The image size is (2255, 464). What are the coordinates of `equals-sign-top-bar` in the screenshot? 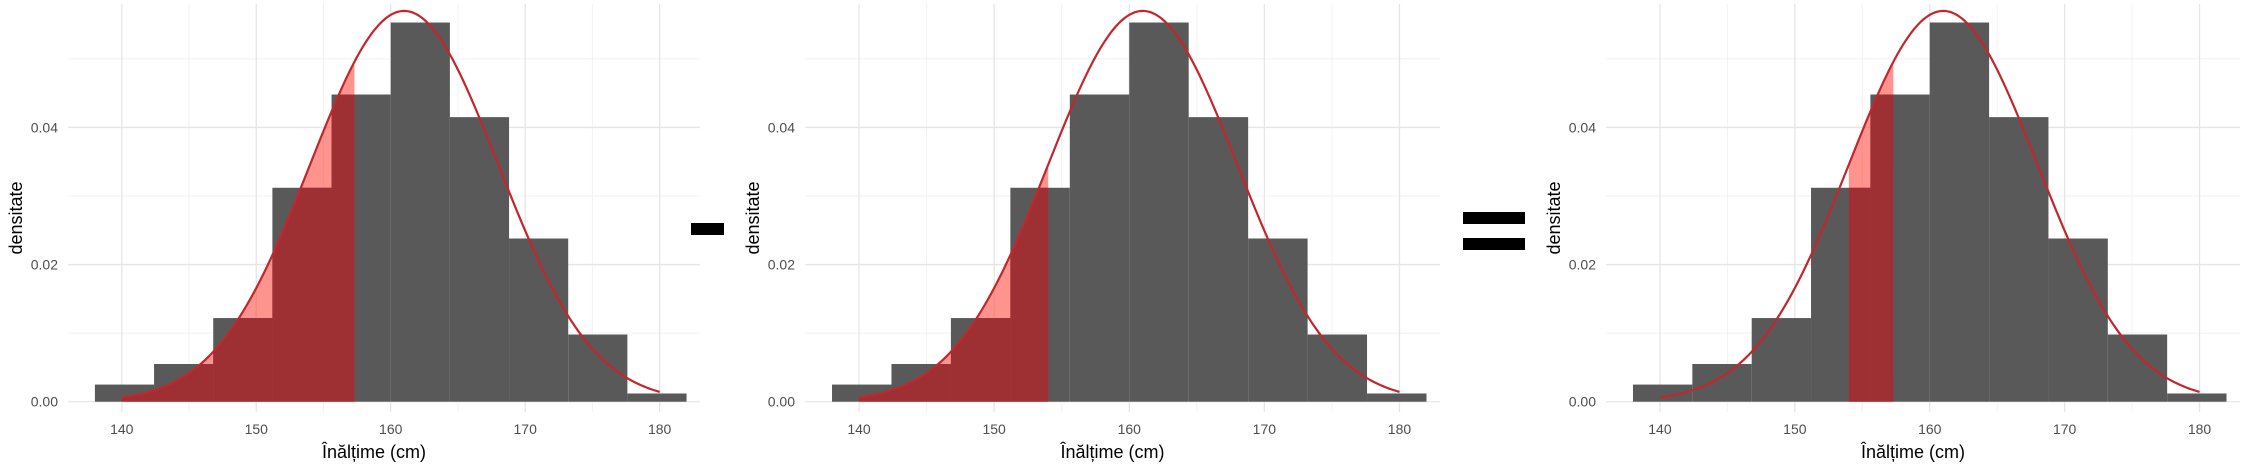 It's located at (1494, 218).